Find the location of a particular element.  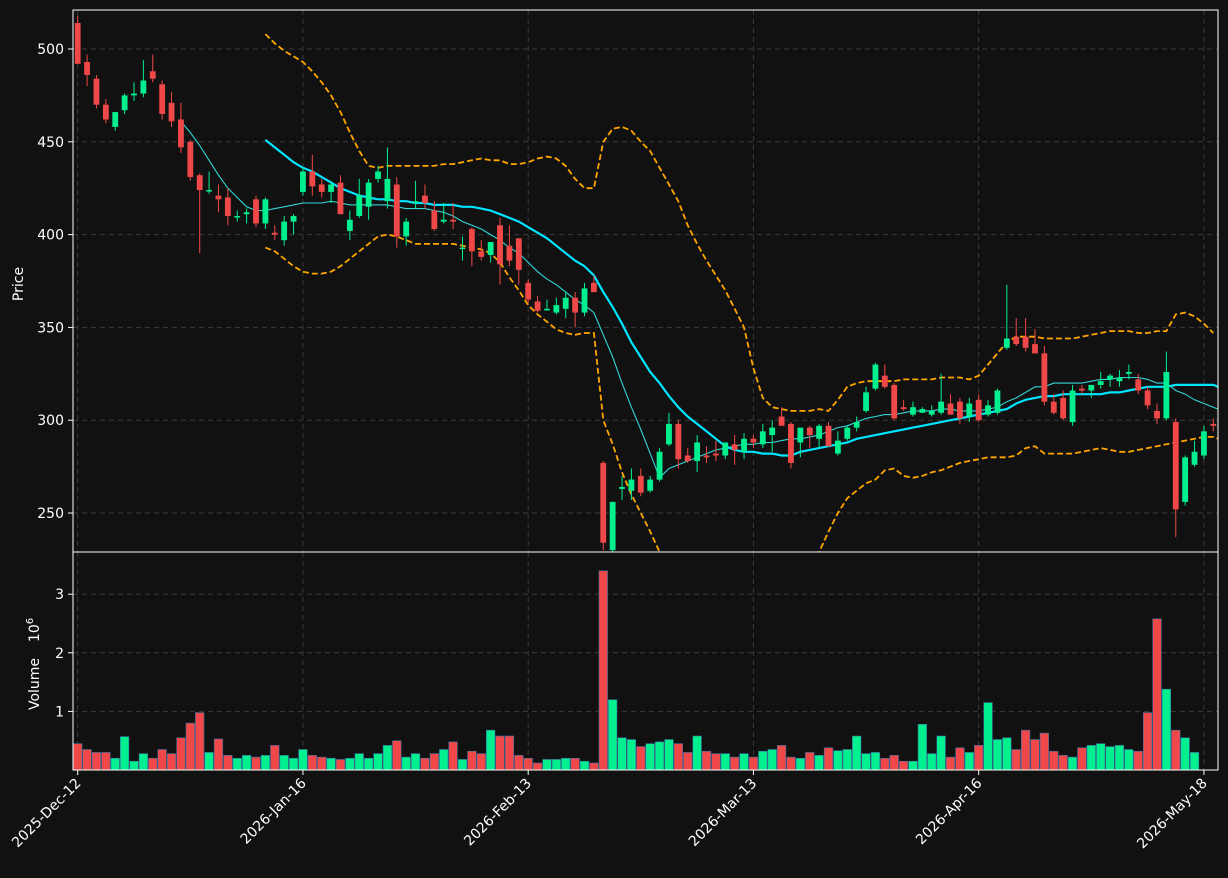

price-tick-label: 300 is located at coordinates (50, 421).